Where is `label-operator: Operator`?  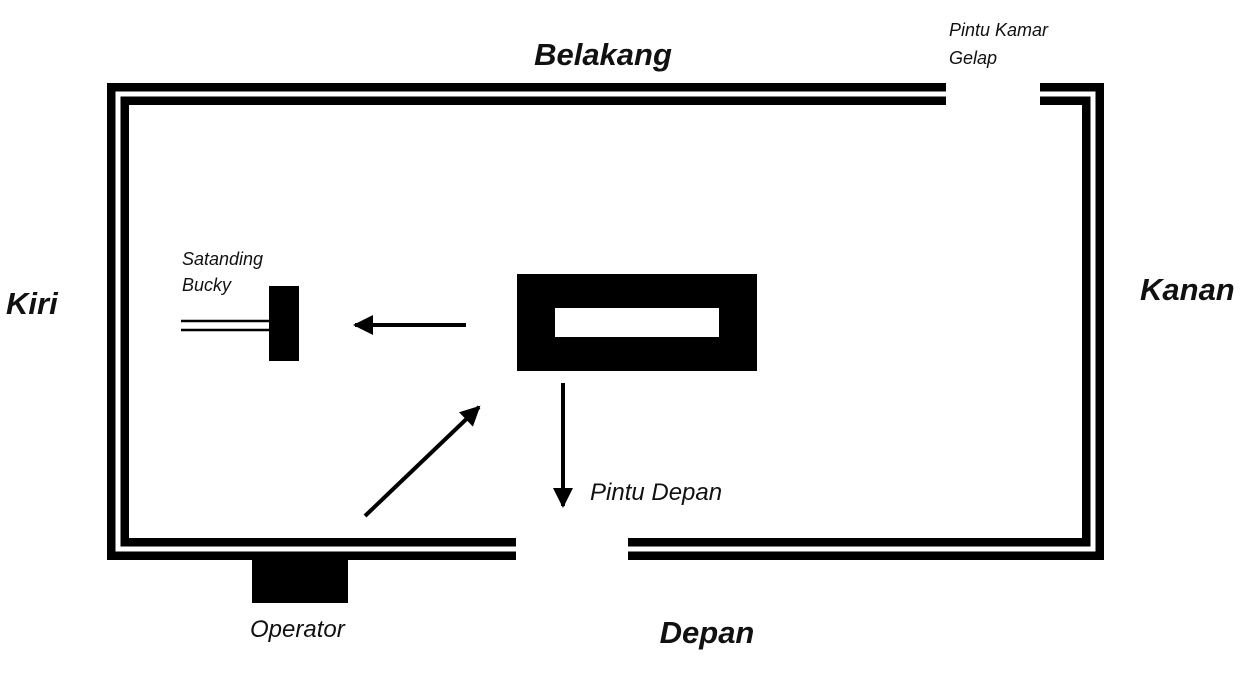
label-operator: Operator is located at coordinates (298, 629).